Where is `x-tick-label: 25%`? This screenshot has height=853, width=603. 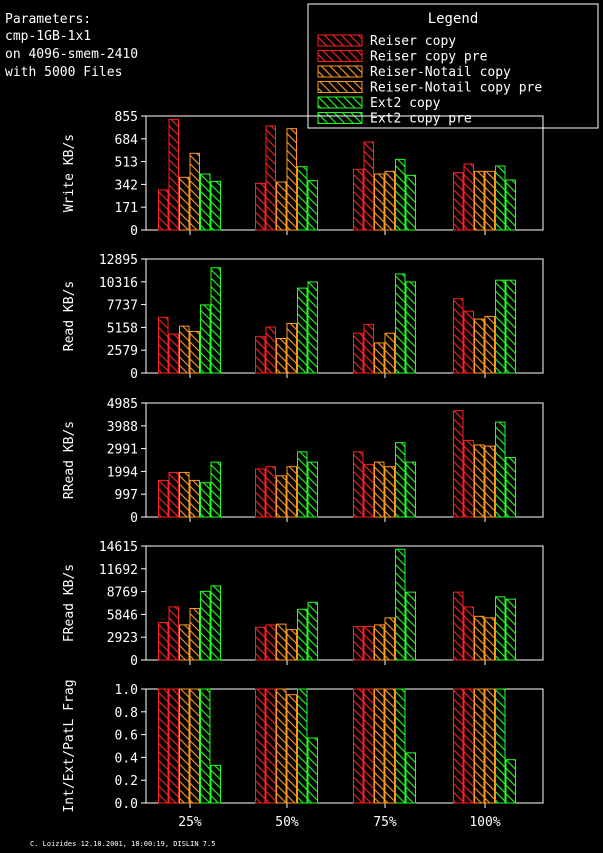 x-tick-label: 25% is located at coordinates (190, 822).